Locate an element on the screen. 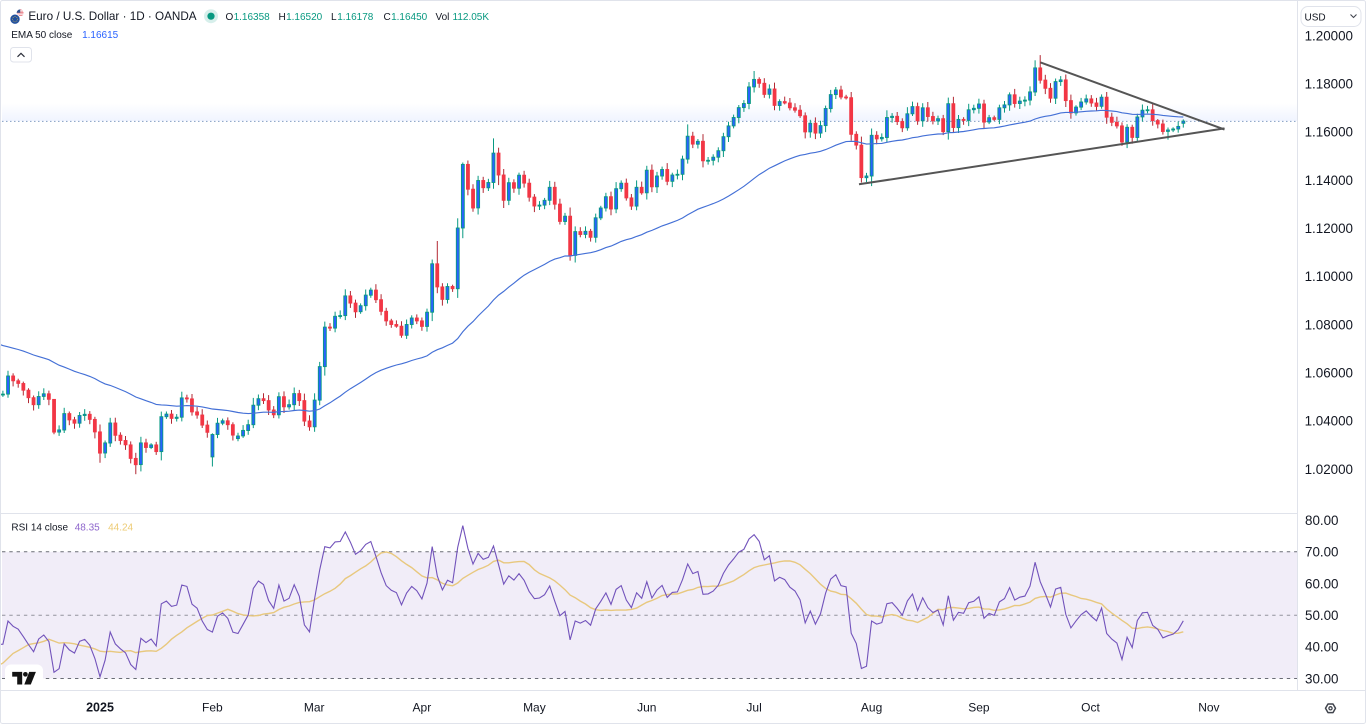  svg-text: O is located at coordinates (230, 17).